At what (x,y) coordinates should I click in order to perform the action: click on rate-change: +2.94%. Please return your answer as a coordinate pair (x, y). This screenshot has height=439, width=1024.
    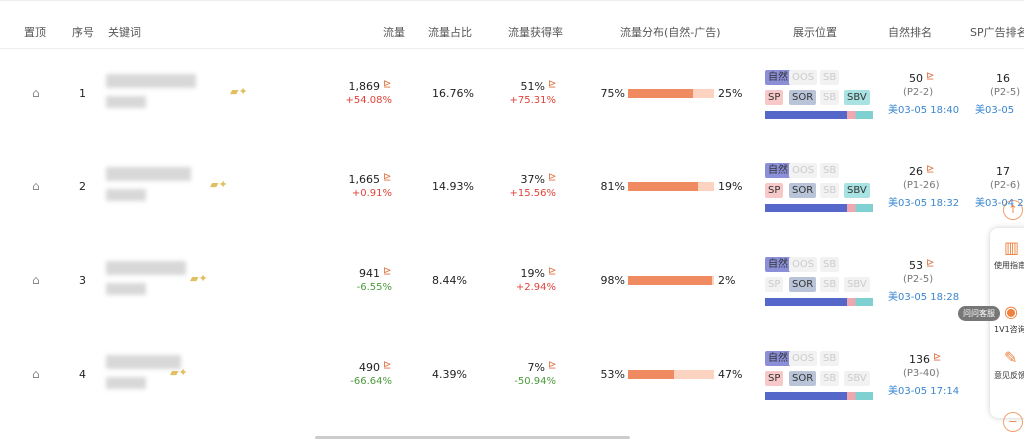
    Looking at the image, I should click on (535, 287).